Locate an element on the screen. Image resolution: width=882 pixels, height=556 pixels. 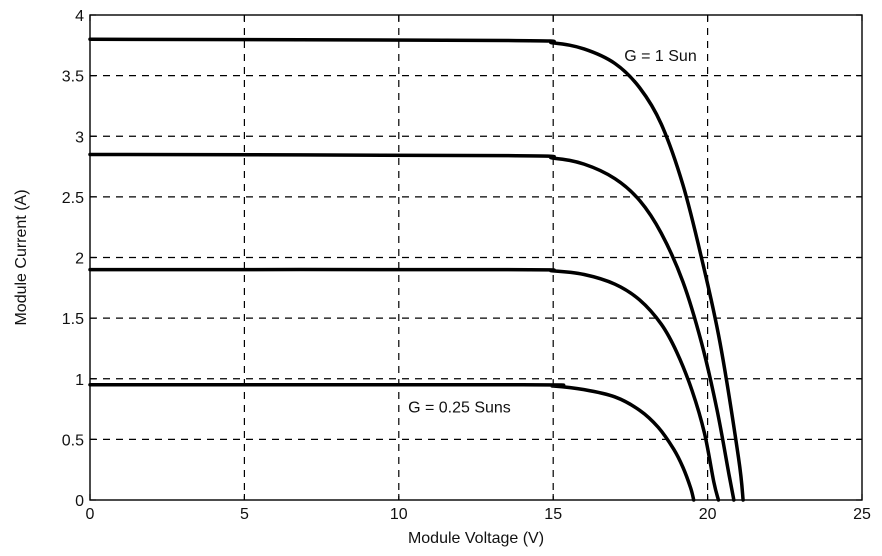
y-tick-label: 1 is located at coordinates (79, 380).